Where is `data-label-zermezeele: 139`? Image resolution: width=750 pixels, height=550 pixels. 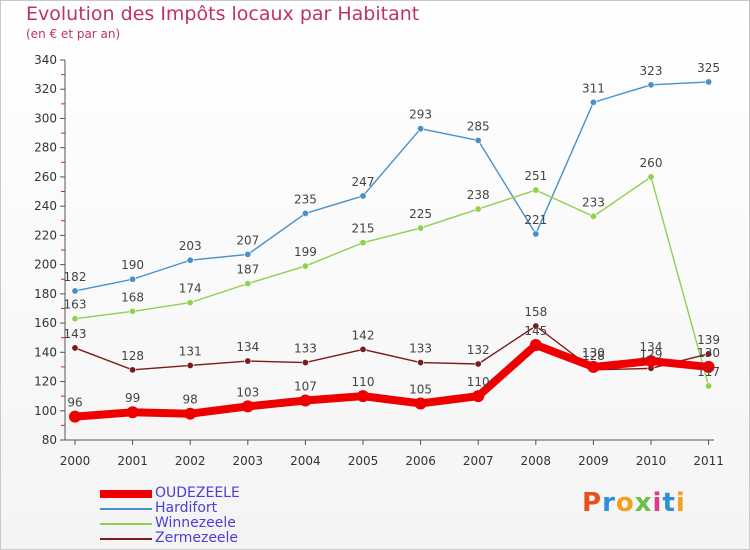
data-label-zermezeele: 139 is located at coordinates (708, 340).